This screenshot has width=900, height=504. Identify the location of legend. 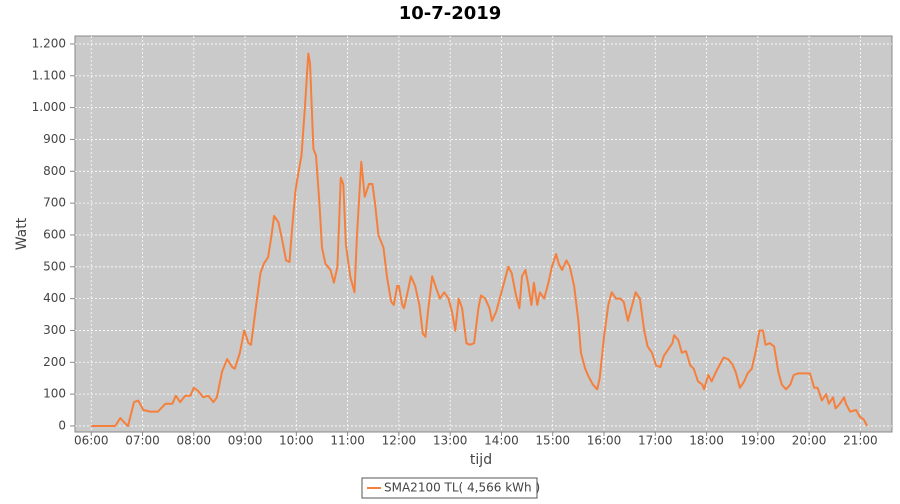
(449, 488).